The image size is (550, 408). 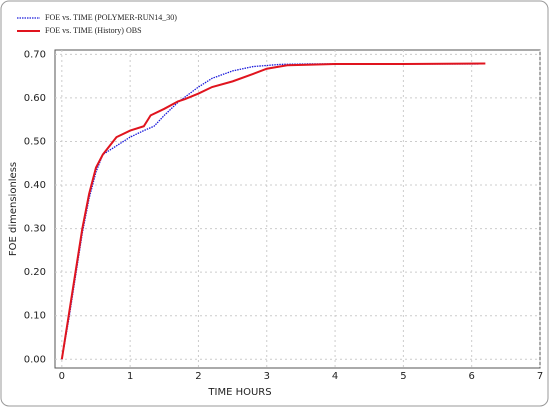 I want to click on x-tick-label: 3, so click(x=267, y=376).